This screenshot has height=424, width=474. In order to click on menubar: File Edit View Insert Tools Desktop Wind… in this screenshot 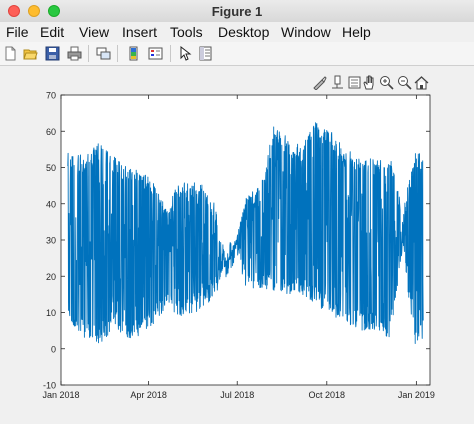, I will do `click(237, 32)`.